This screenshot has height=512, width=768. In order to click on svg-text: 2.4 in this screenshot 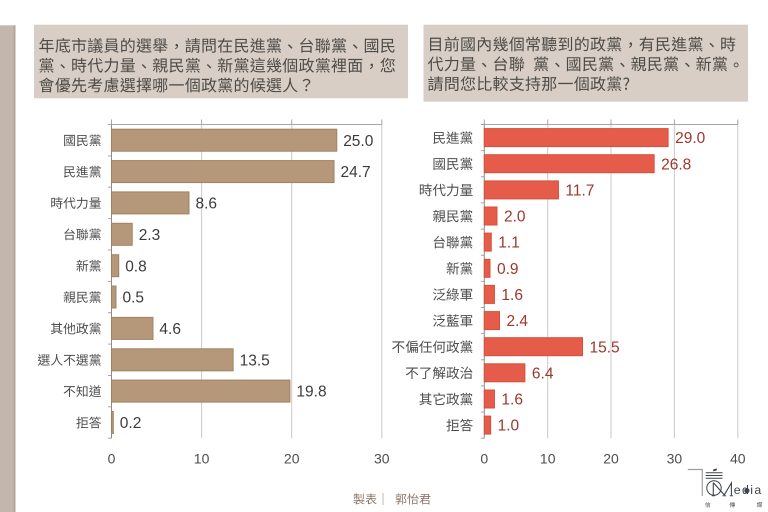, I will do `click(518, 321)`.